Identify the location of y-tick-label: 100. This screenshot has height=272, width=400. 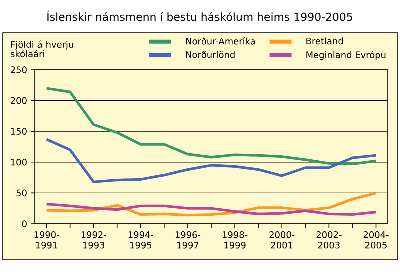
(19, 162).